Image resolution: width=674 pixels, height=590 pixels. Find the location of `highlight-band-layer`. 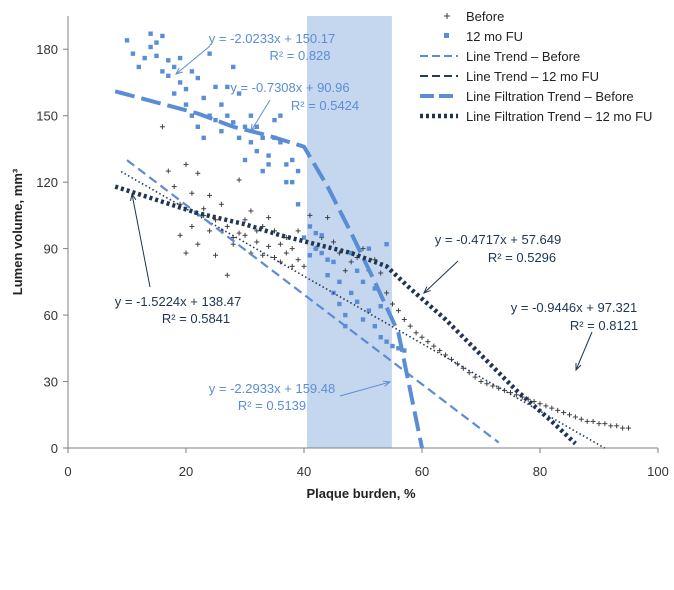

highlight-band-layer is located at coordinates (349, 232).